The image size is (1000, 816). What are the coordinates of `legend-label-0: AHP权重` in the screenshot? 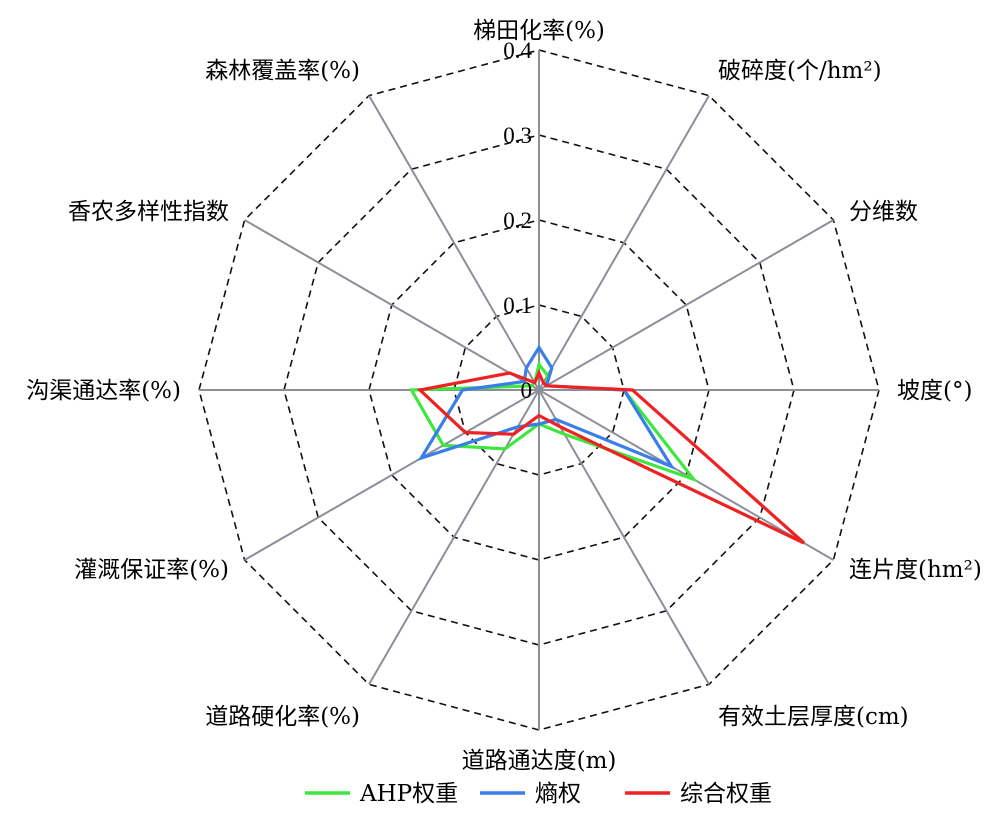 It's located at (408, 794).